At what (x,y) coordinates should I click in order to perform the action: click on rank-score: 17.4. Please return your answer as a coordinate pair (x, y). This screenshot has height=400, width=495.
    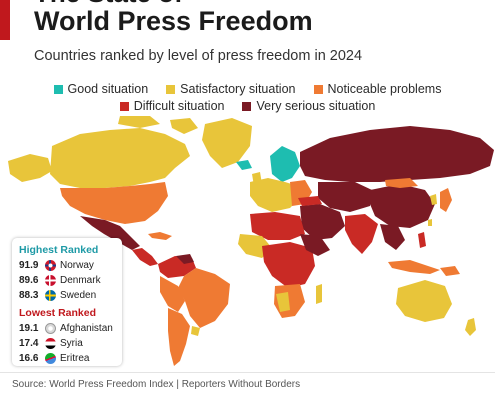
    Looking at the image, I should click on (29, 343).